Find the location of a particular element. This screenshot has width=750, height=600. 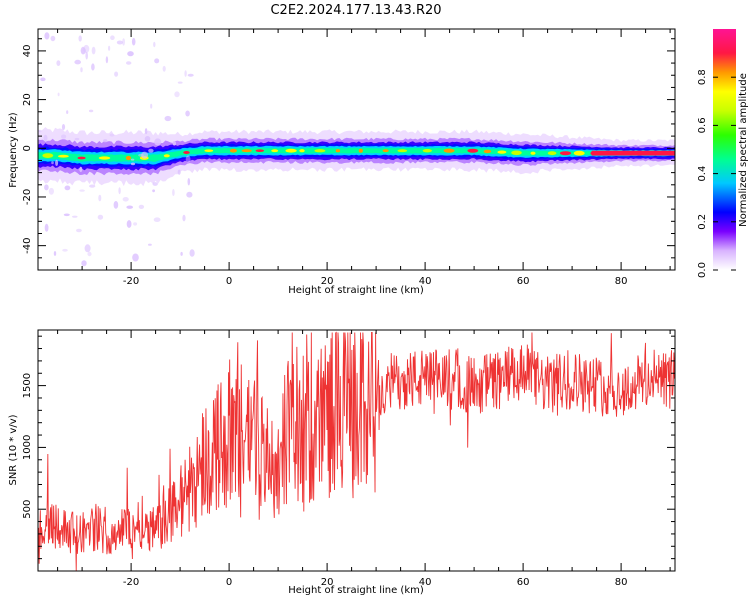

colorbar-label: Normalized spectral amplitude is located at coordinates (743, 150).